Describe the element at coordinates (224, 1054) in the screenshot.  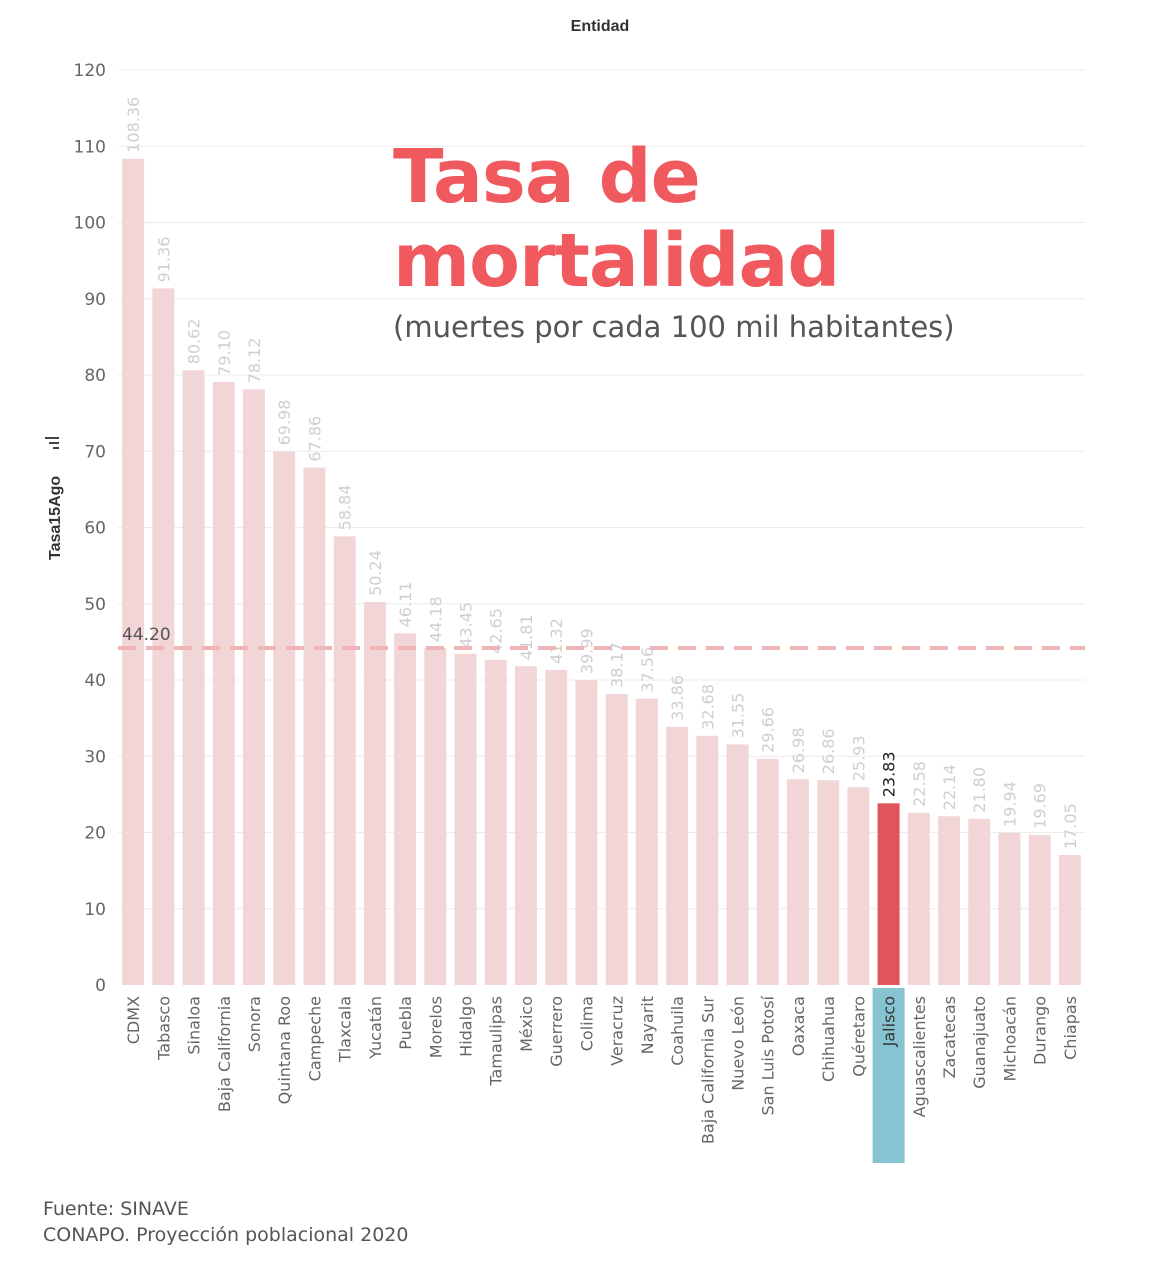
I see `category-label: Baja California` at that location.